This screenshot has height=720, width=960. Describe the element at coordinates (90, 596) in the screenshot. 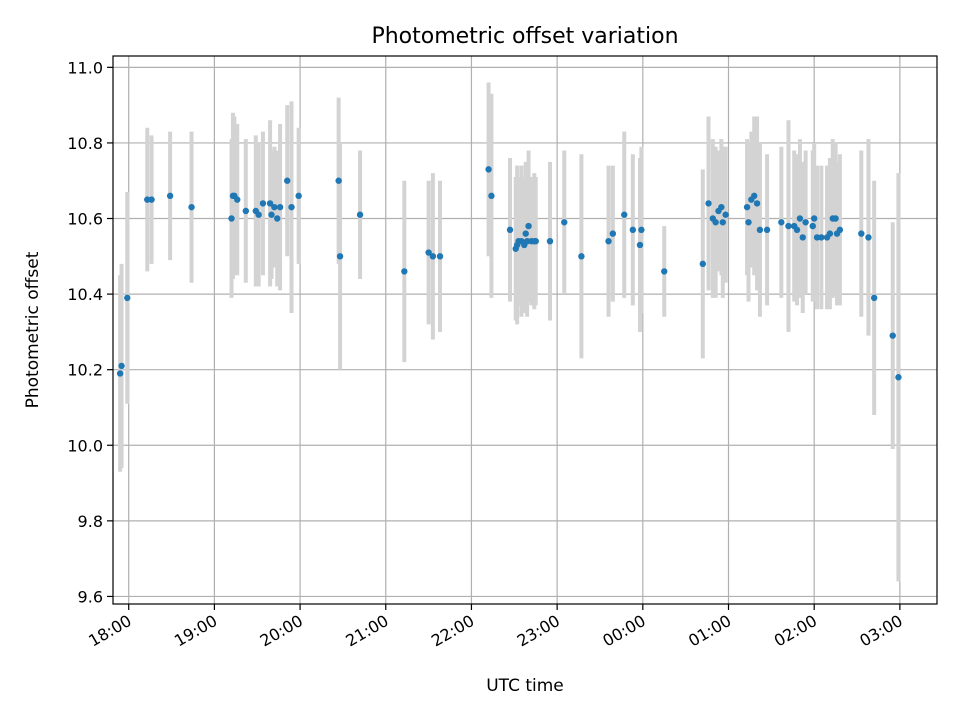

I see `y-tick-label: 9.6` at that location.